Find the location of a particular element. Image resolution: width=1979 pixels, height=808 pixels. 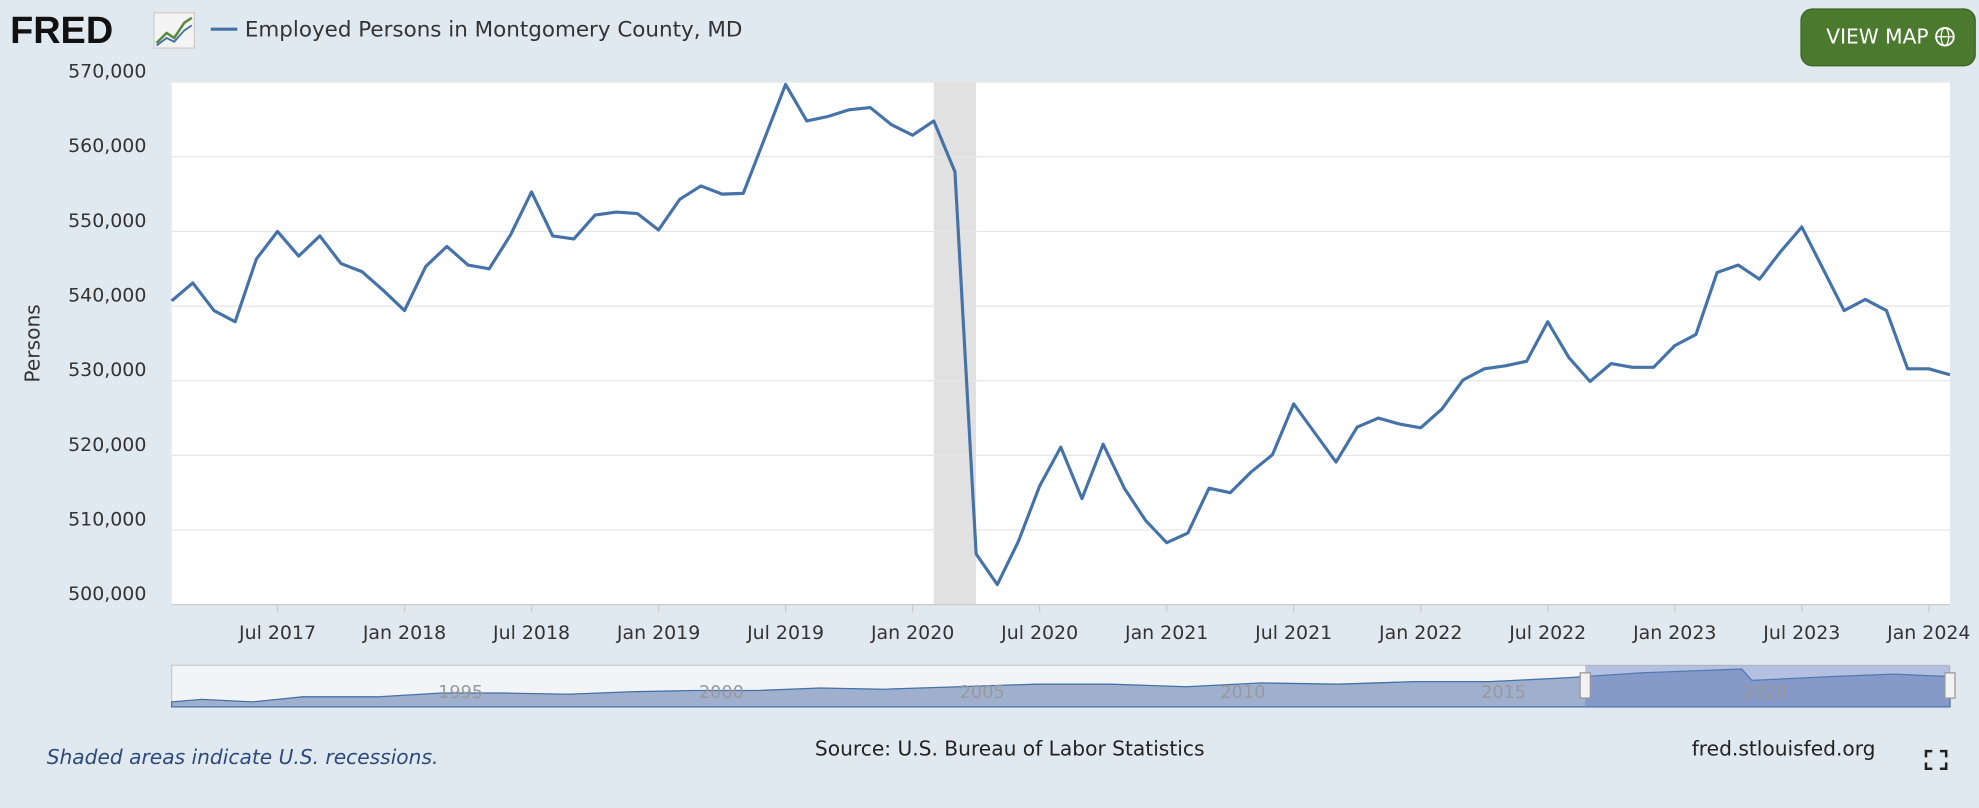

button-bg is located at coordinates (1888, 37).